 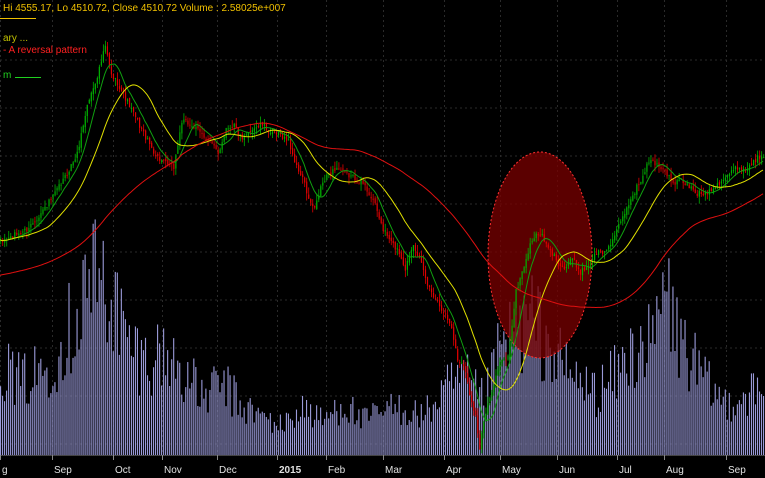 What do you see at coordinates (454, 470) in the screenshot?
I see `x-tick-label: Apr` at bounding box center [454, 470].